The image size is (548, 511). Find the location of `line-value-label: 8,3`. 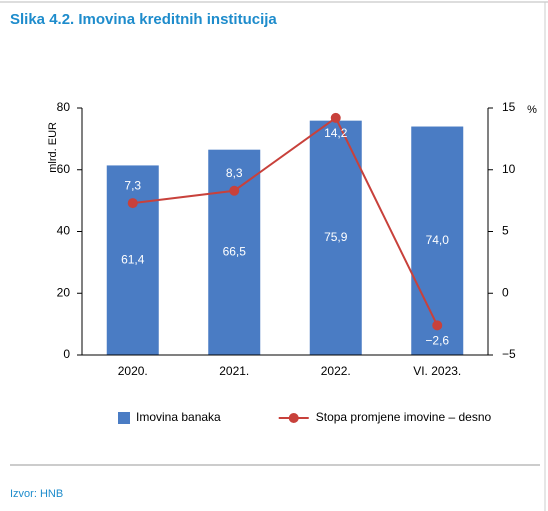

line-value-label: 8,3 is located at coordinates (234, 173).